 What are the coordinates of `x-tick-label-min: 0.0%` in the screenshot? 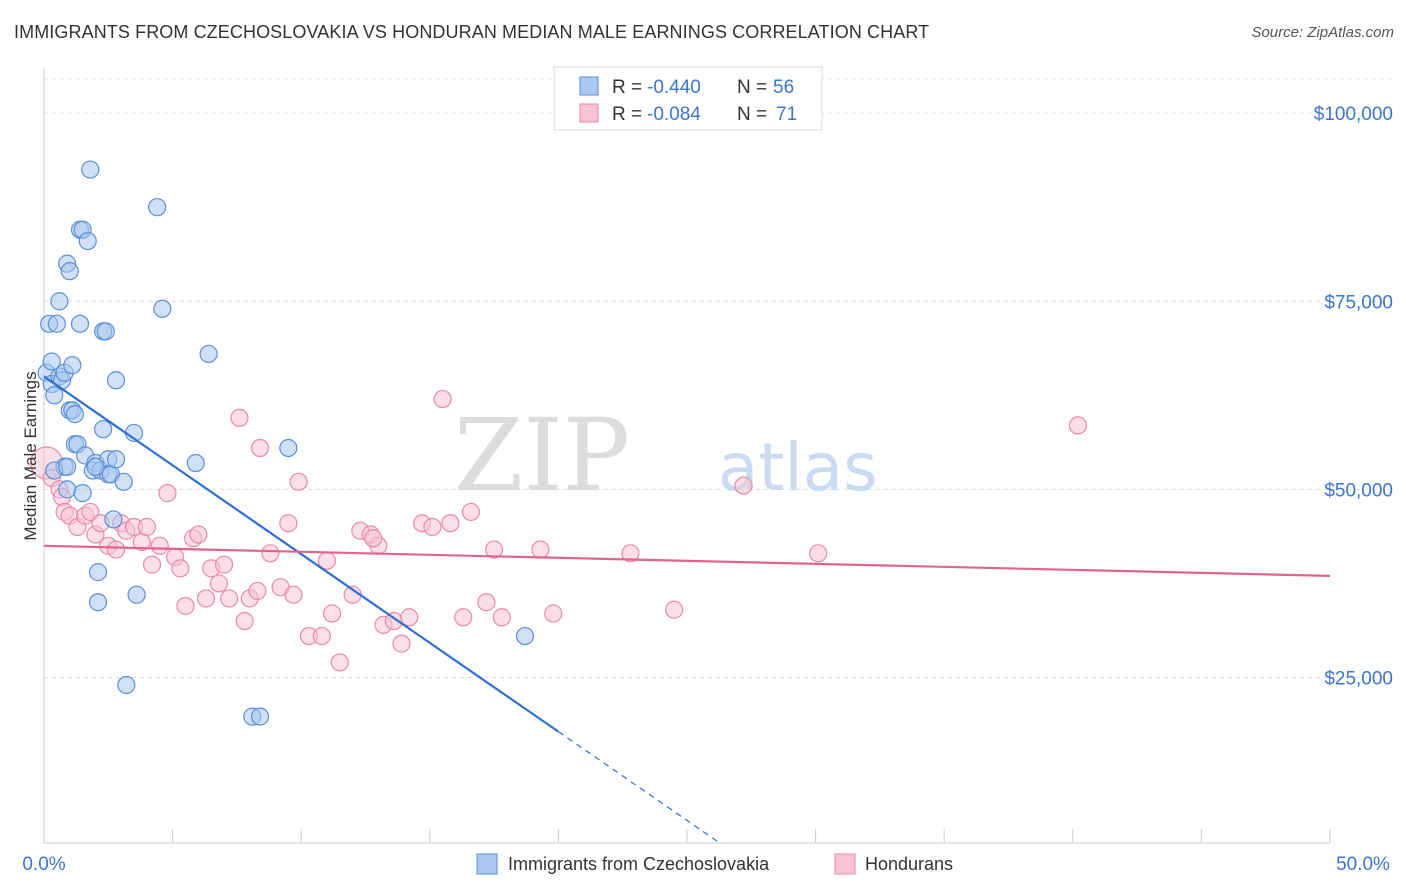 It's located at (43, 864).